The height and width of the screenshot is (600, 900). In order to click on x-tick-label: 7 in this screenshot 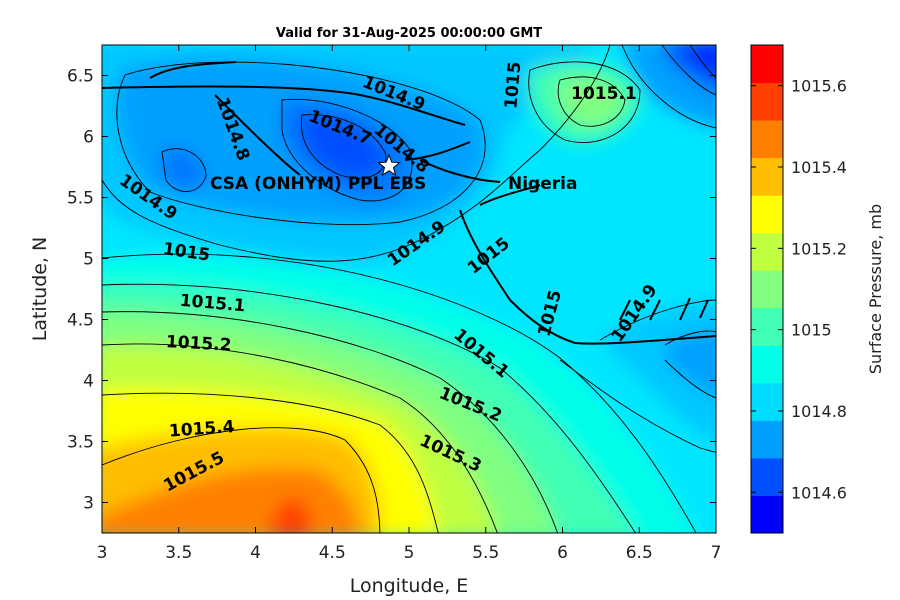, I will do `click(716, 553)`.